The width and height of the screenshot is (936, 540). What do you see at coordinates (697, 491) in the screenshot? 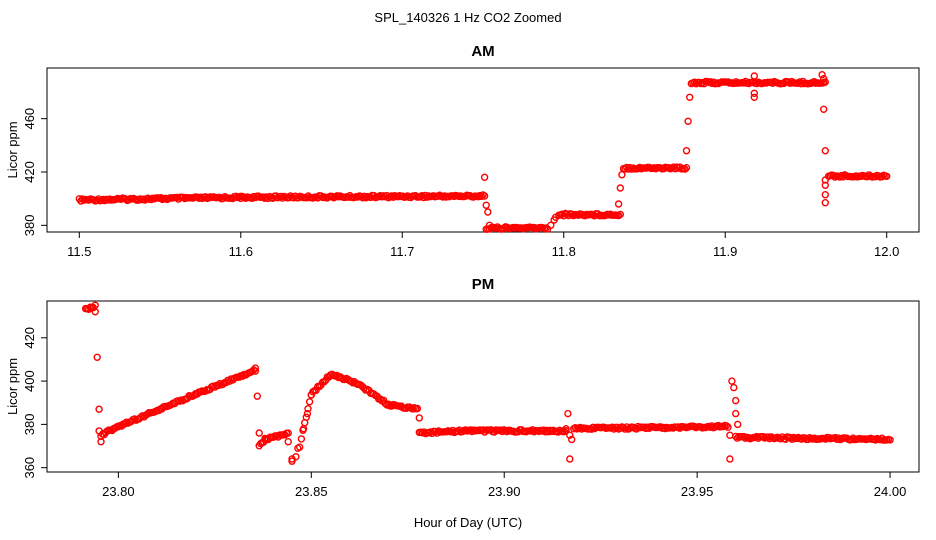
I see `x-tick-label: 23.95` at bounding box center [697, 491].